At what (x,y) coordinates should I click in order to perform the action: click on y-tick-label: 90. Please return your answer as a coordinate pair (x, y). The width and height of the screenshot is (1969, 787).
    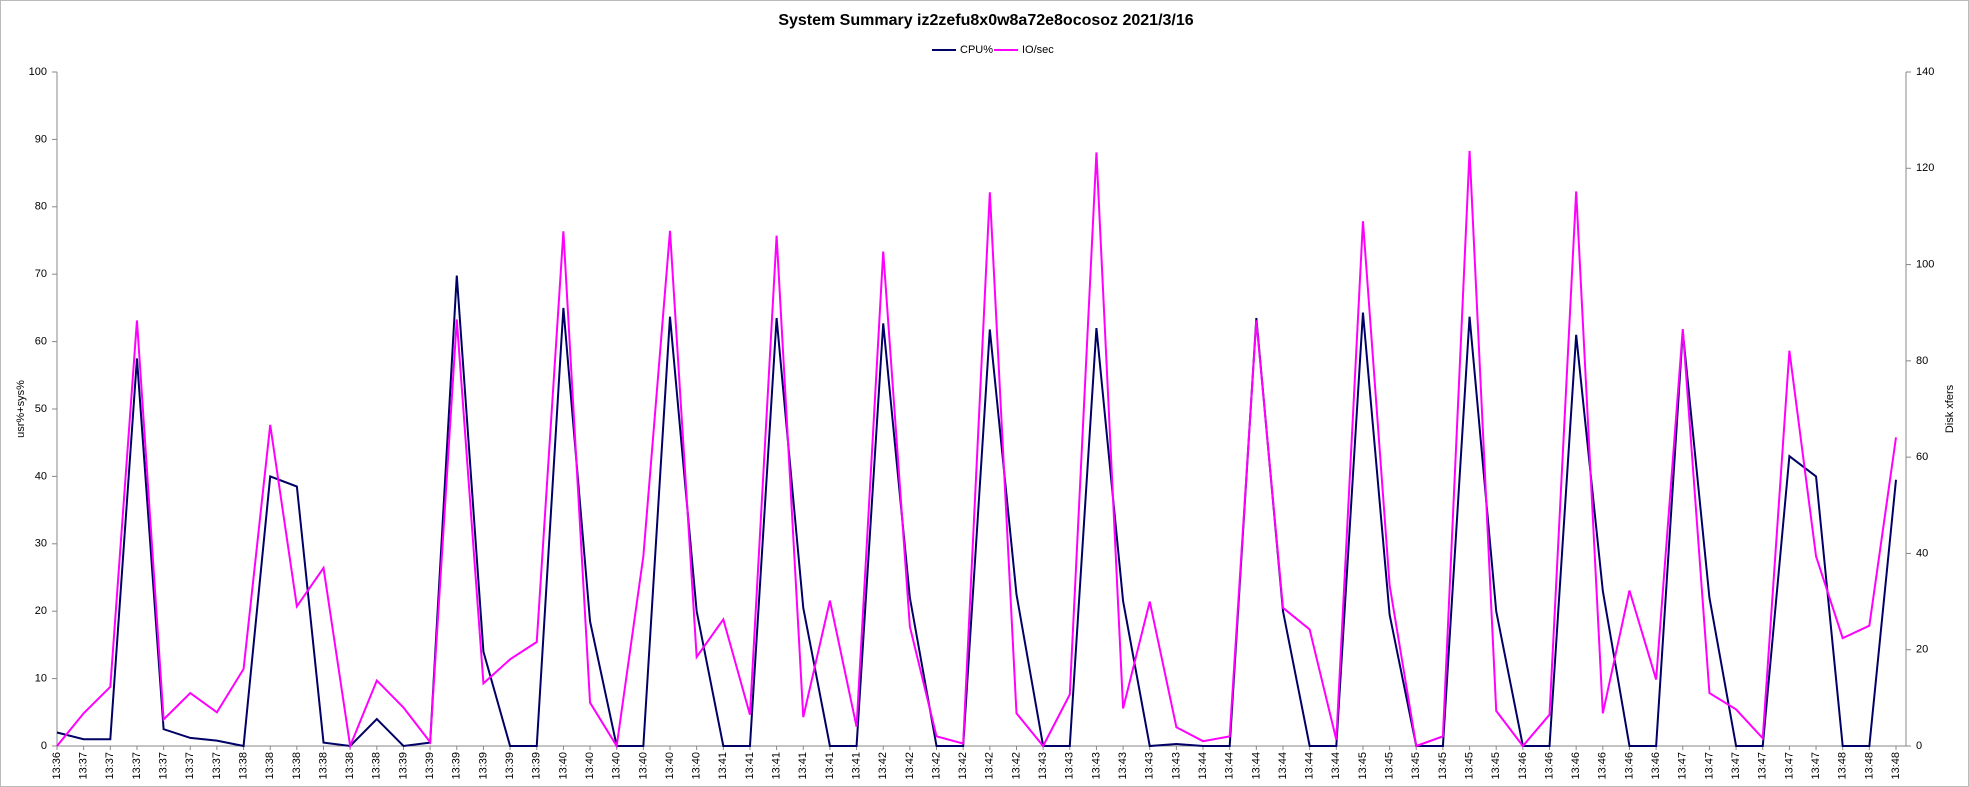
    Looking at the image, I should click on (41, 139).